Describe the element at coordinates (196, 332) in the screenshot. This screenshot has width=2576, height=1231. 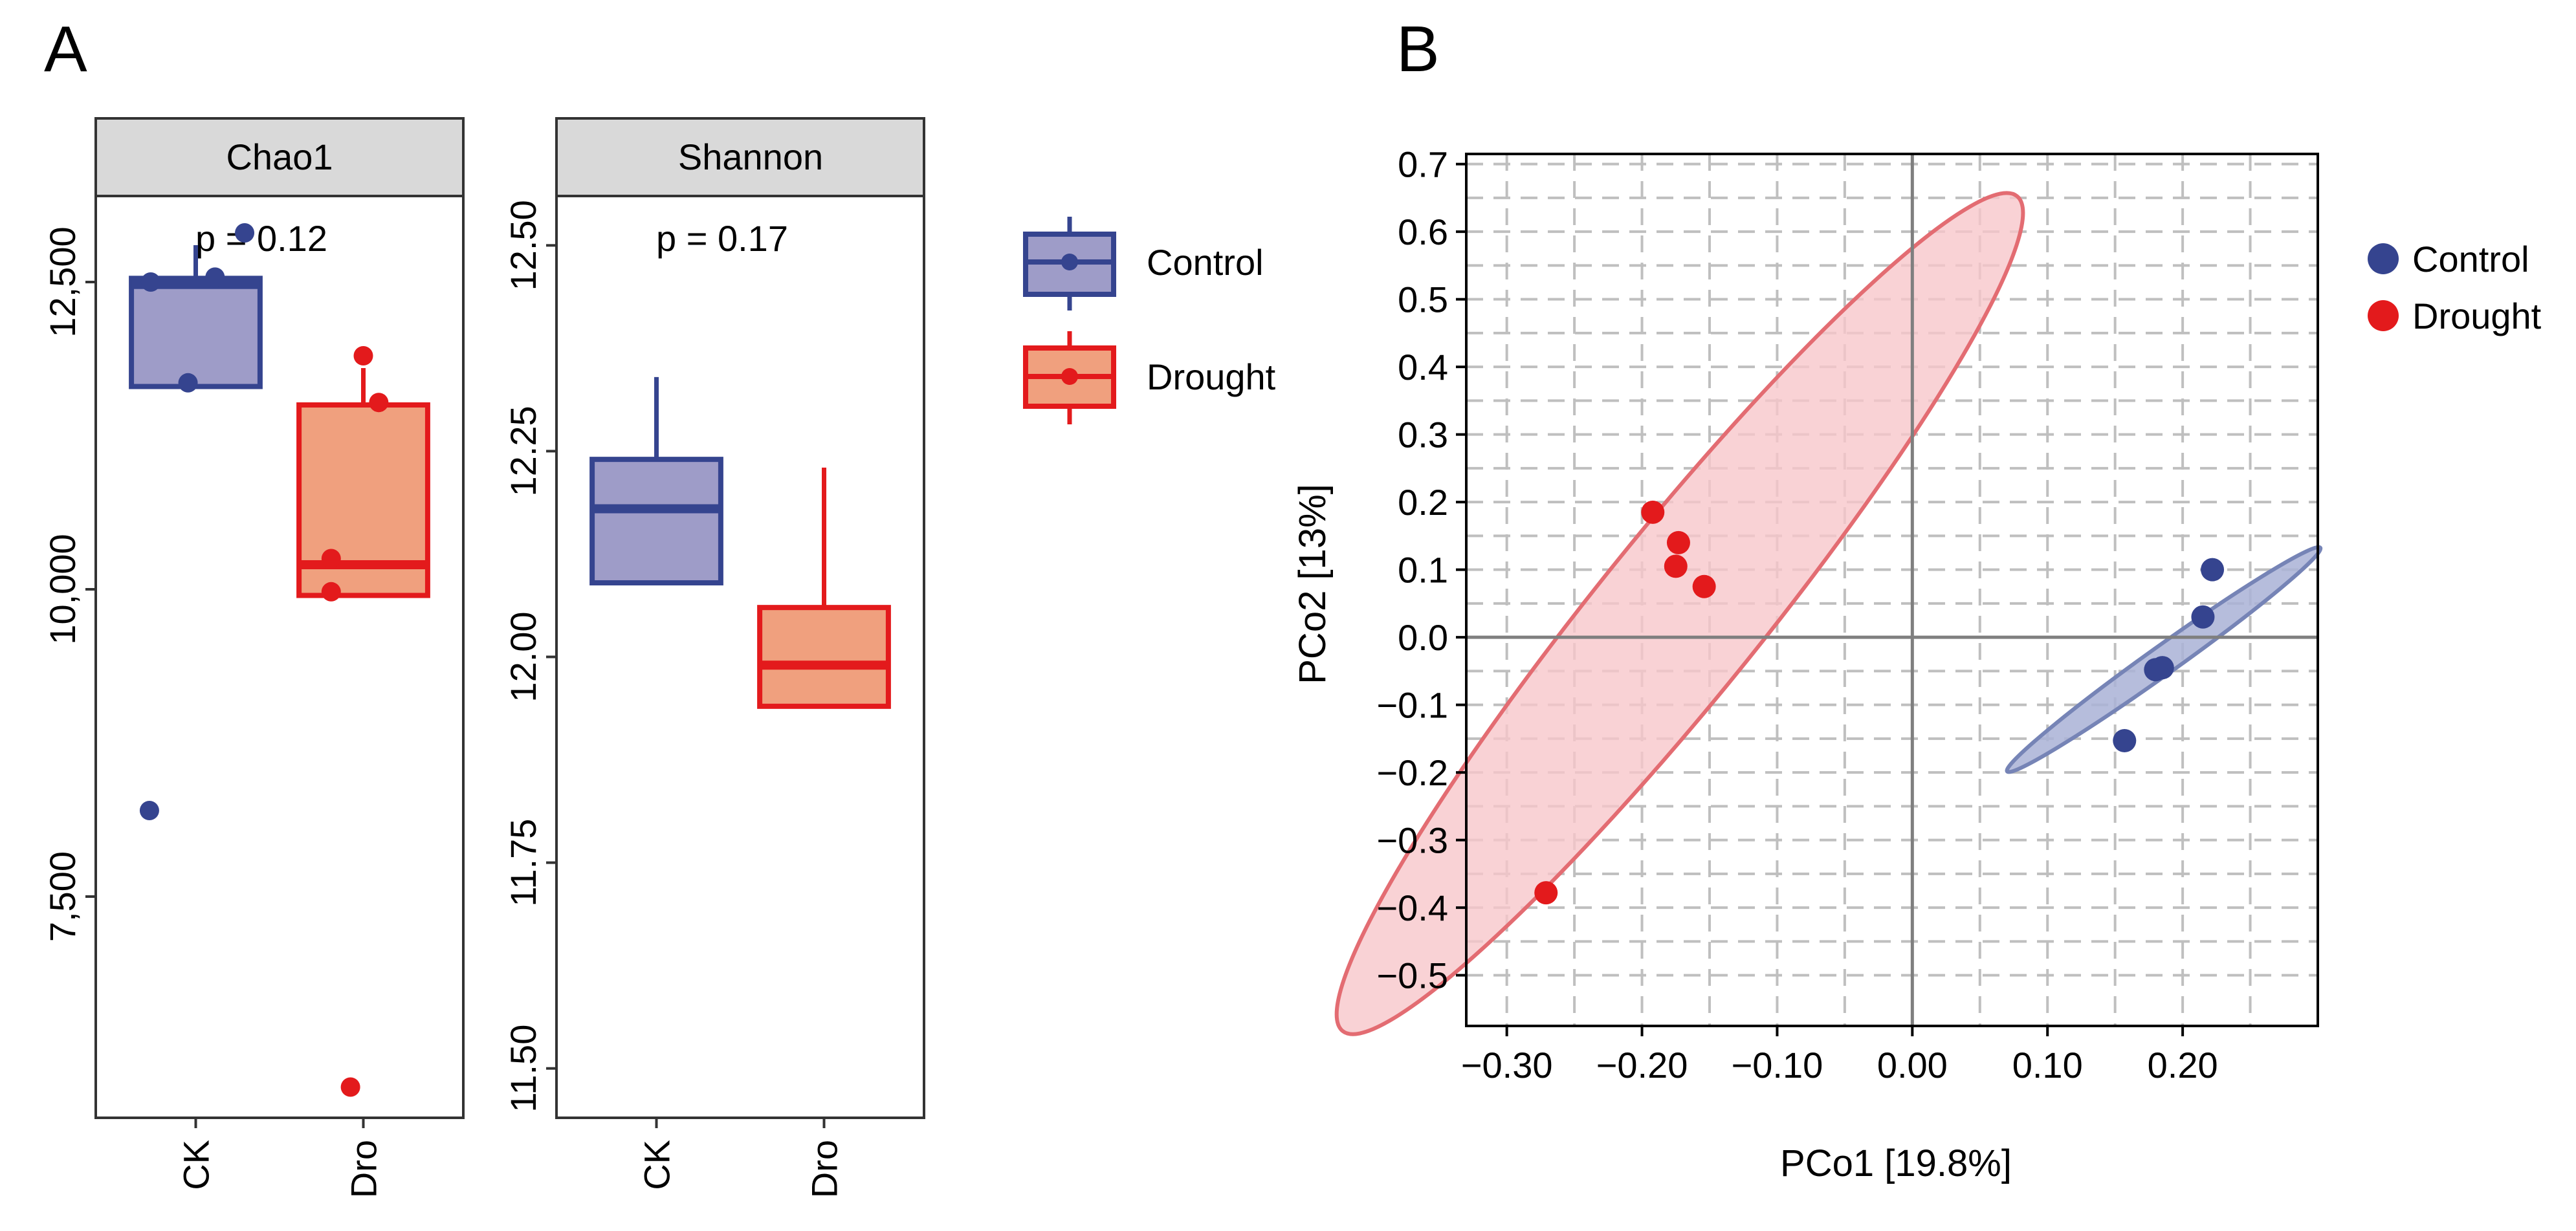
I see `chao1-box-body` at that location.